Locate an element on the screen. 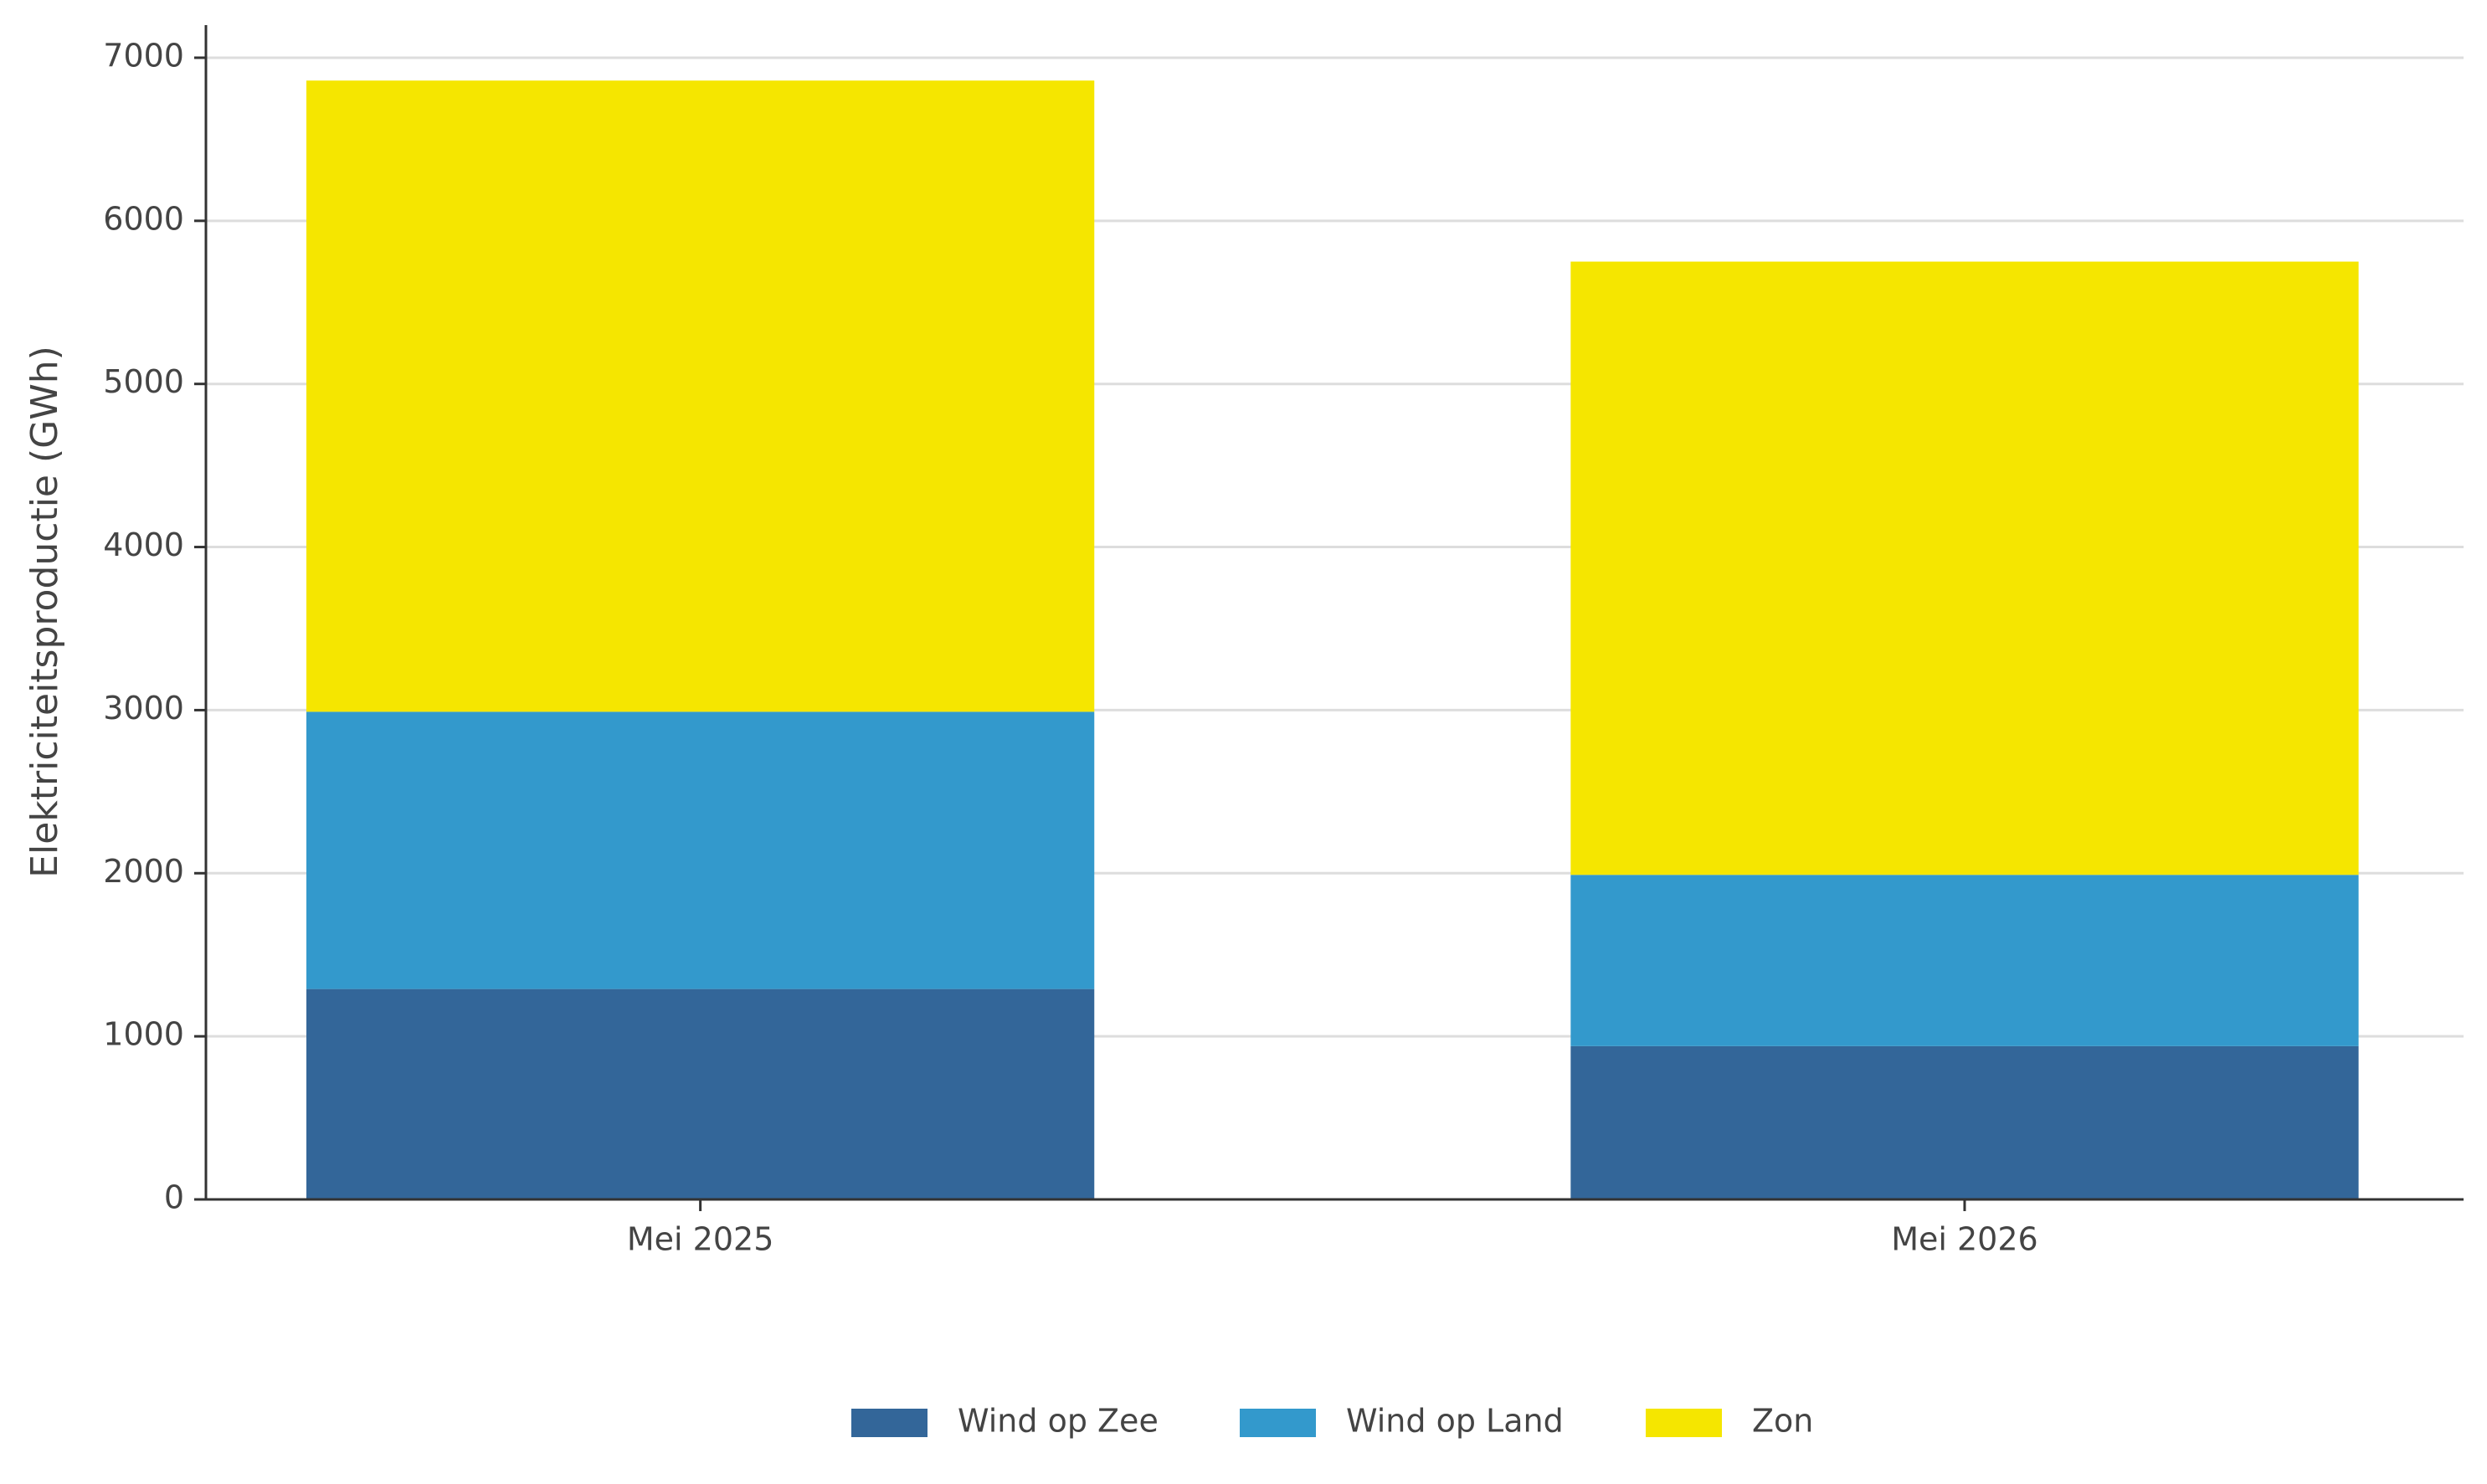 This screenshot has height=1484, width=2487. y-tick-label: 7000 is located at coordinates (144, 55).